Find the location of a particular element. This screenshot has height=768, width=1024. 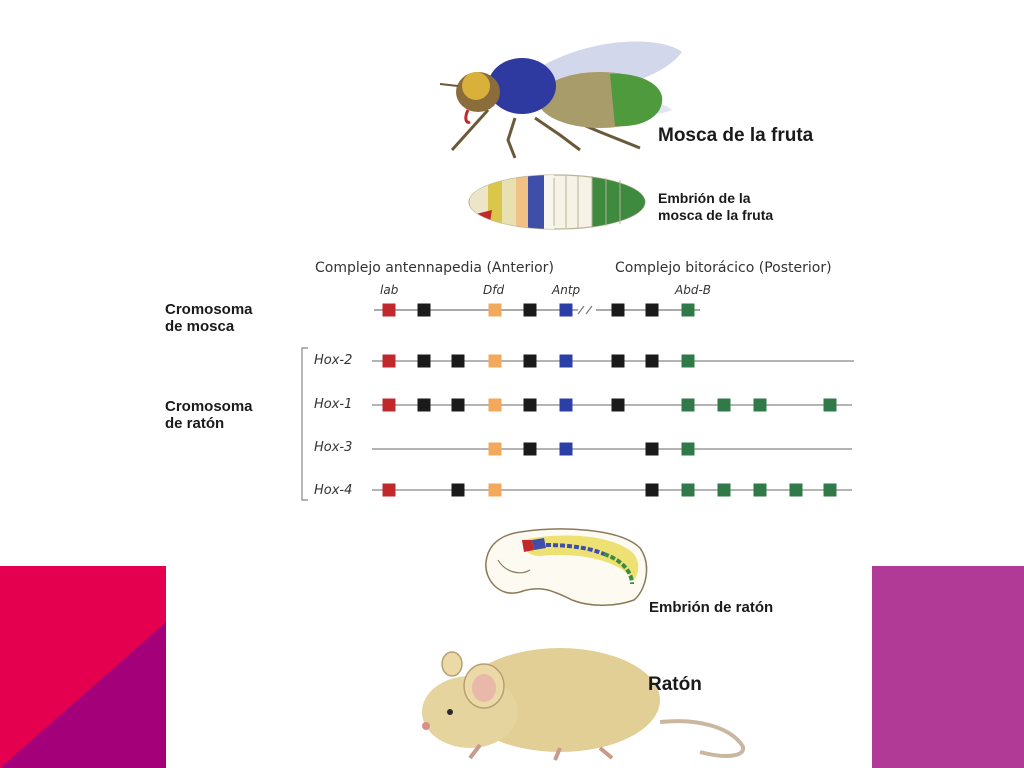

gene-label-dfd: Dfd is located at coordinates (493, 290).